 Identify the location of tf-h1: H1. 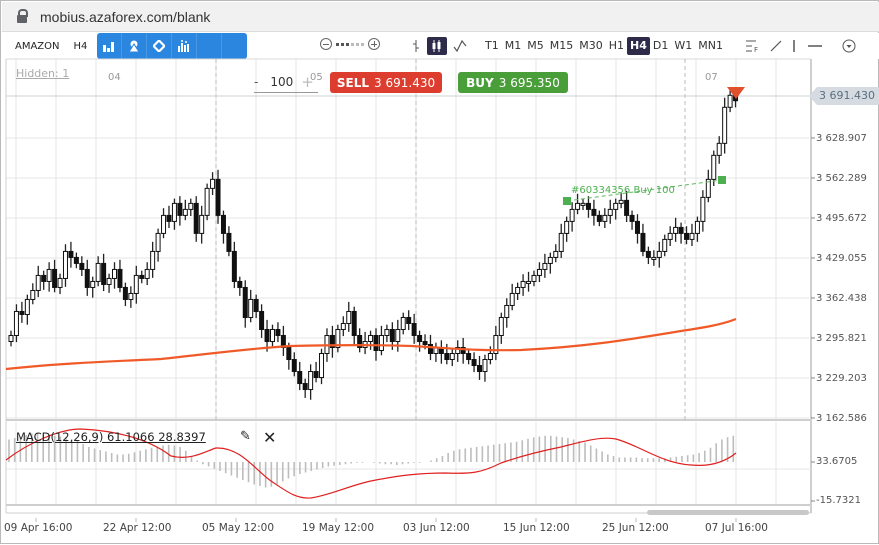
(616, 45).